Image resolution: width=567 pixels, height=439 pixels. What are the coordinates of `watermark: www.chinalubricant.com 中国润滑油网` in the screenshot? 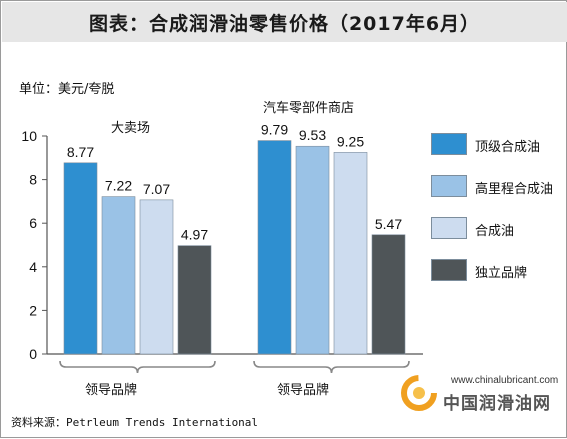 It's located at (481, 393).